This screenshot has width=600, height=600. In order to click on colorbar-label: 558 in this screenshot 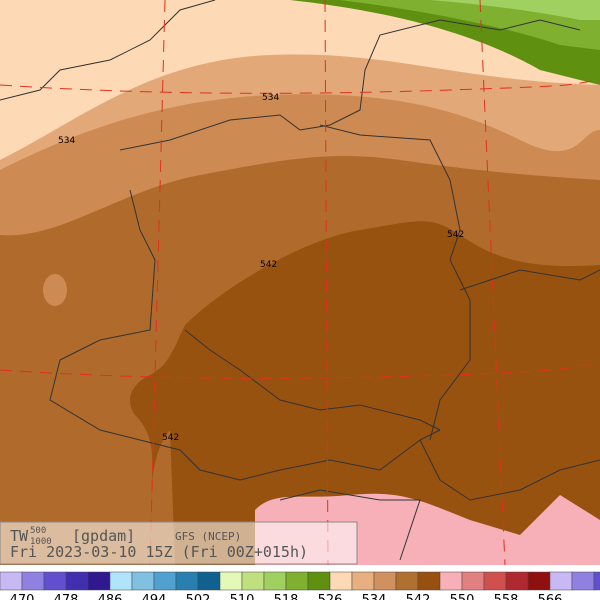, I will do `click(506, 596)`.